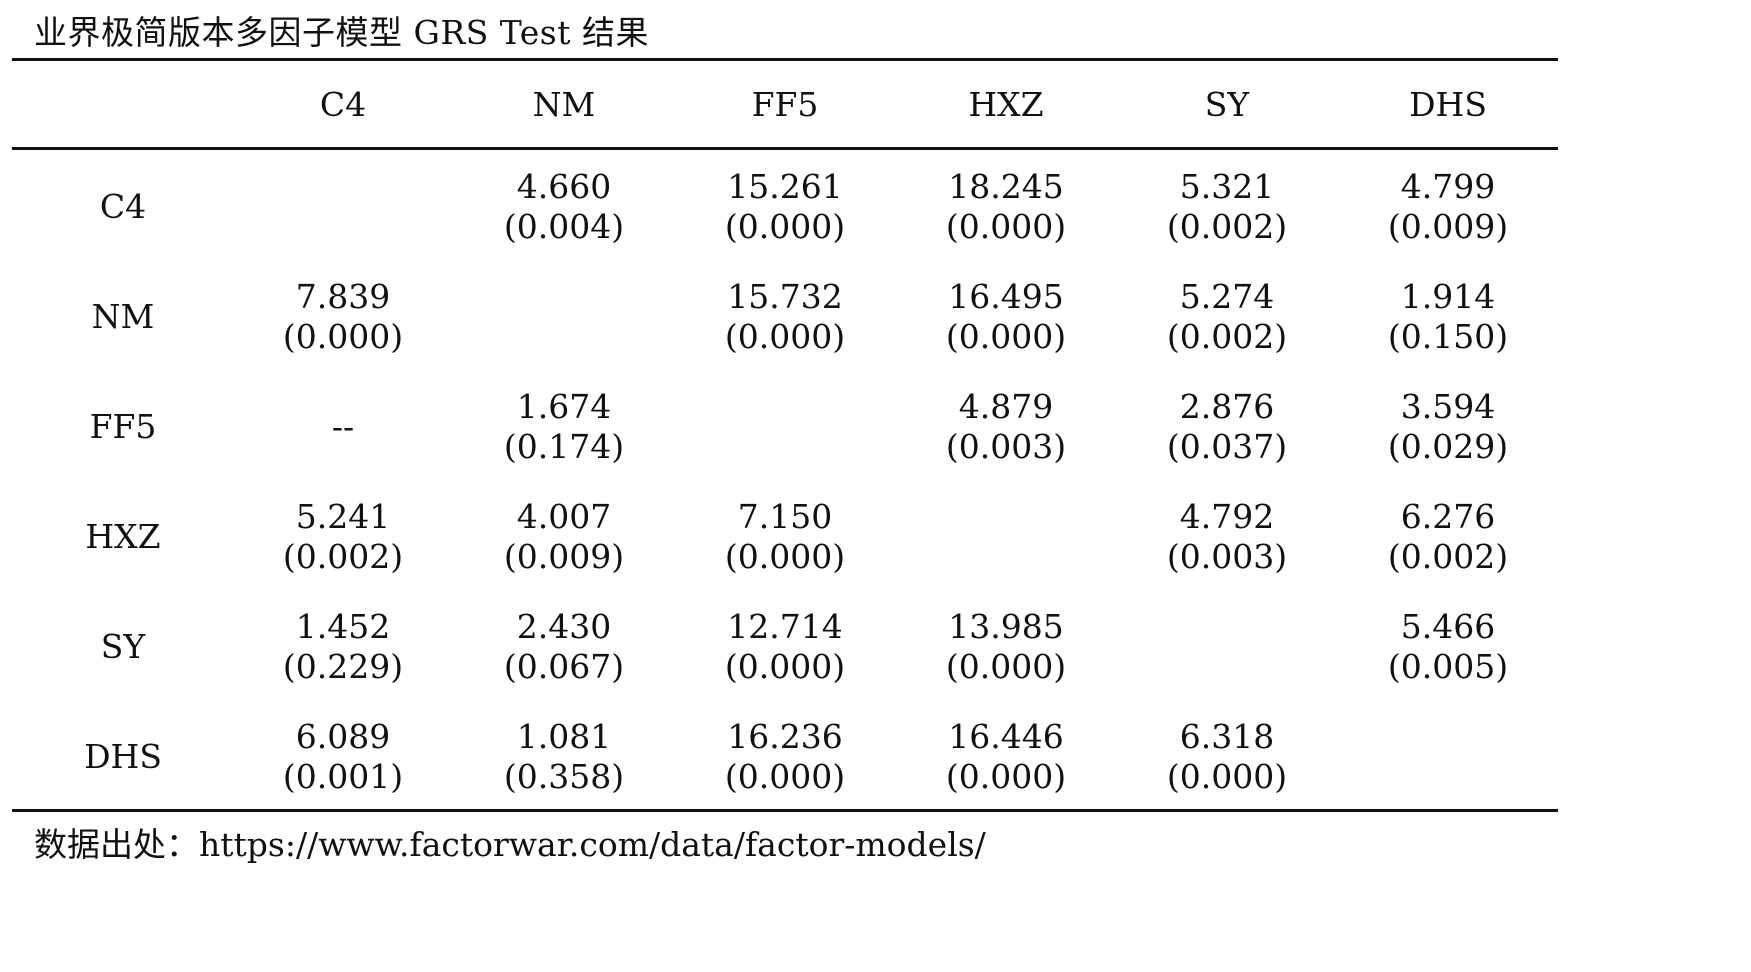 The height and width of the screenshot is (972, 1751). What do you see at coordinates (564, 186) in the screenshot?
I see `grs-statistic: 4.660` at bounding box center [564, 186].